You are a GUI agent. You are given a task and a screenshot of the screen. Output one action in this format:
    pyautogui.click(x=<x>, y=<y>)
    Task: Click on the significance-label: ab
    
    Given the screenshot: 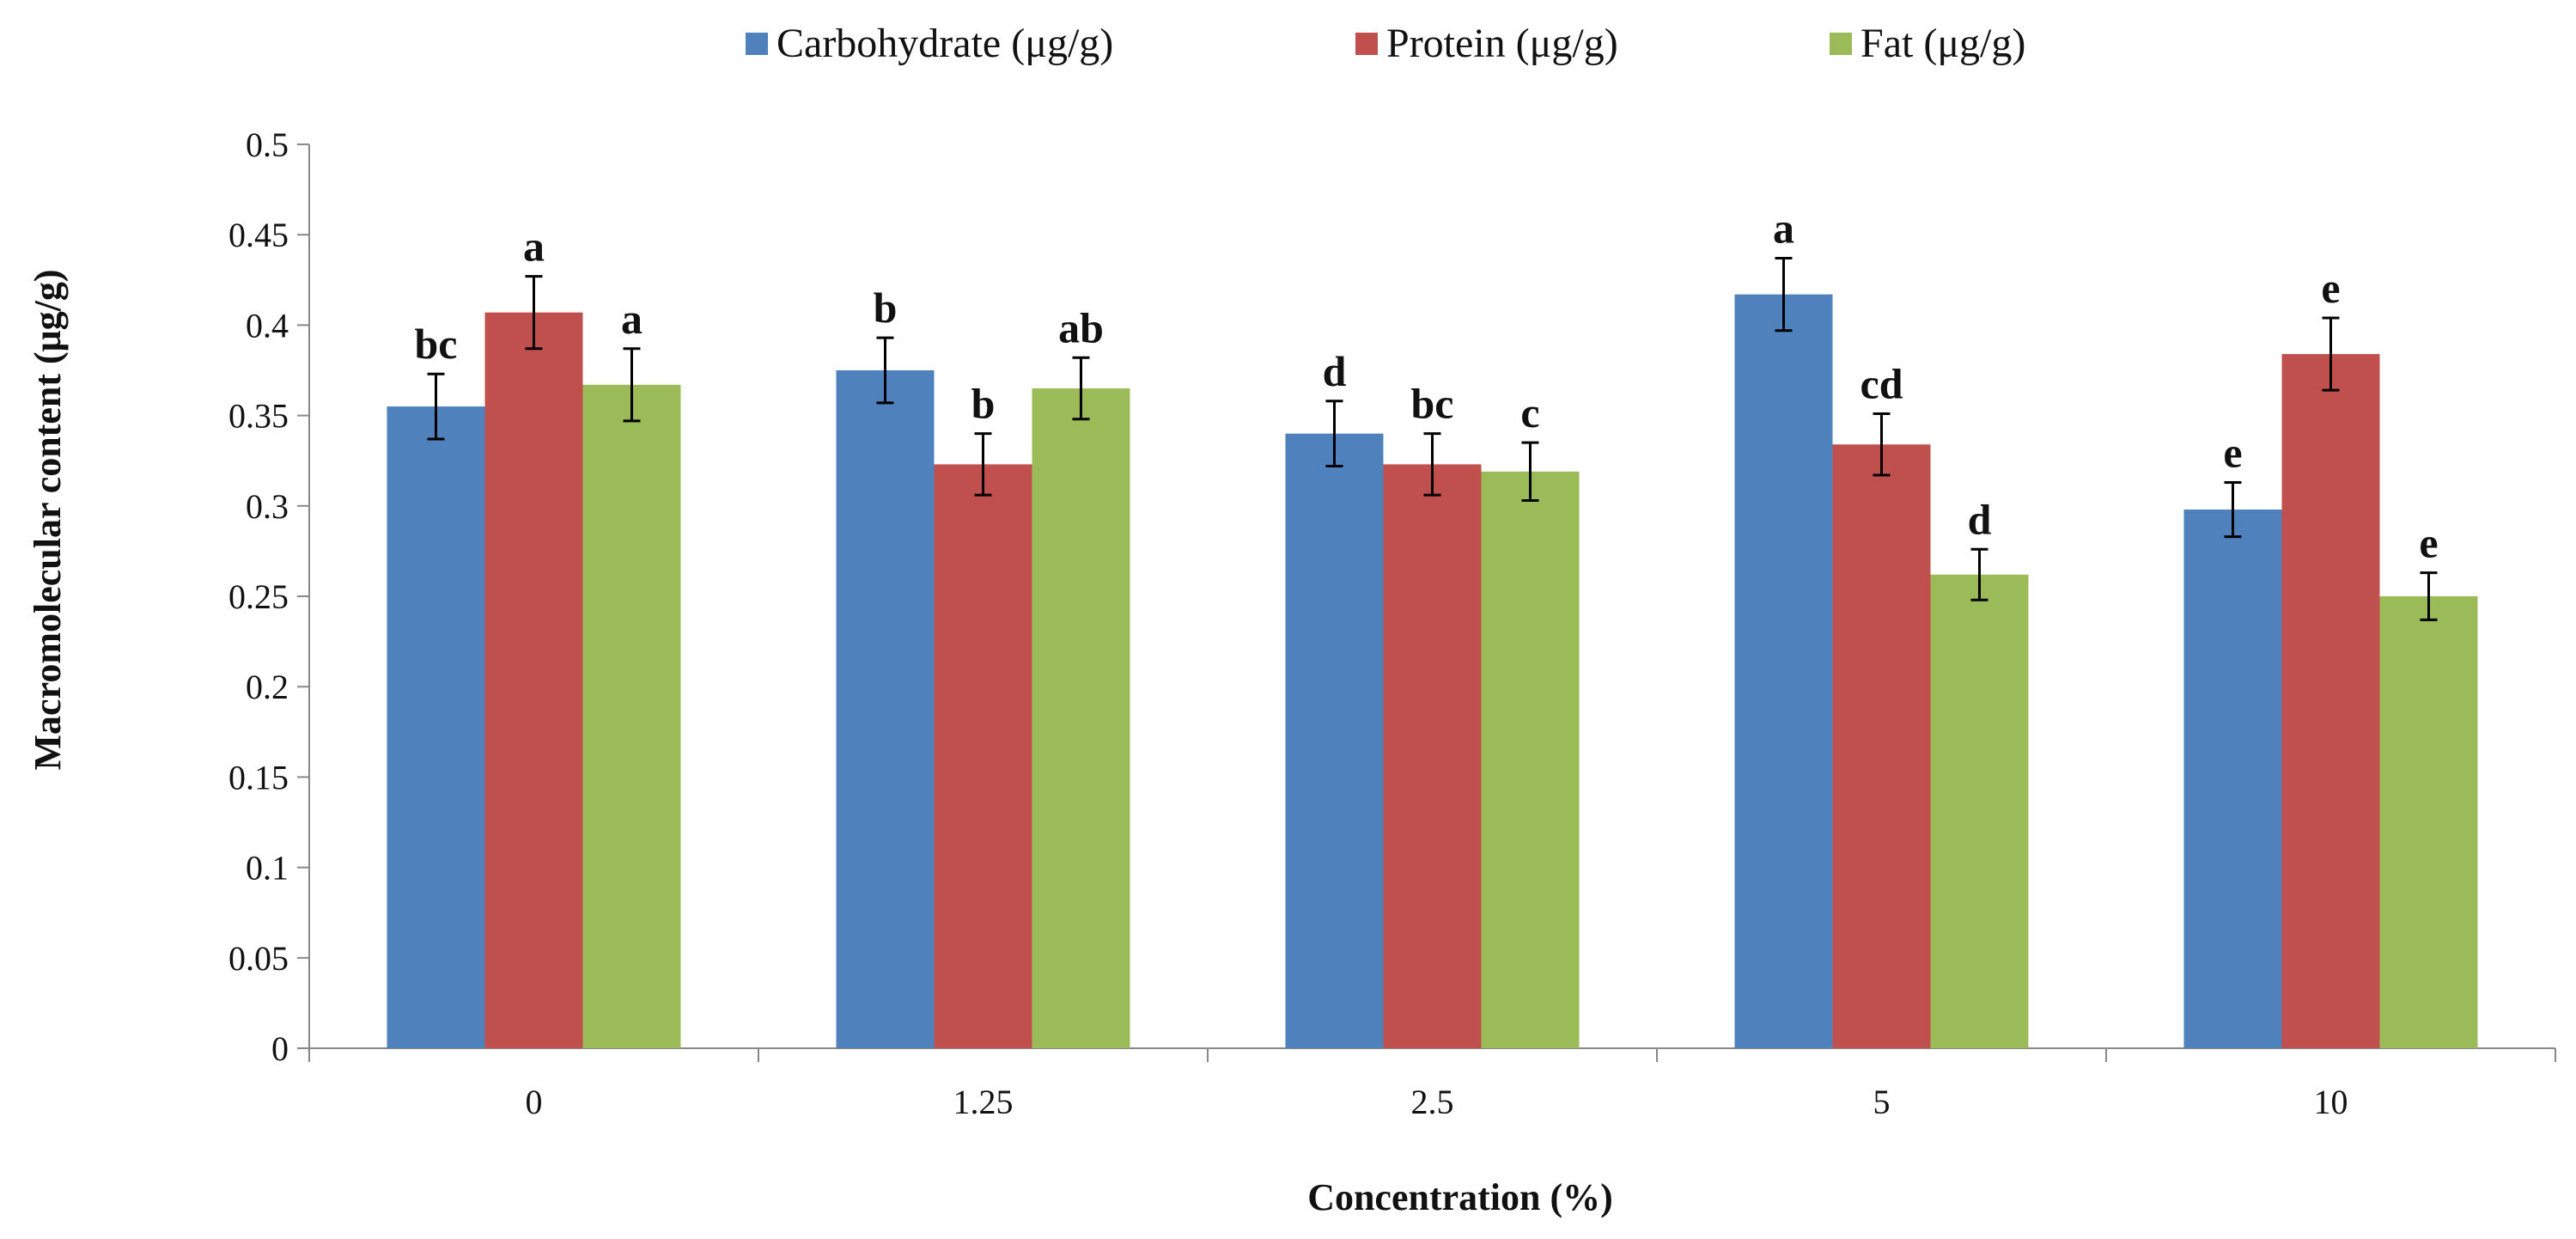 What is the action you would take?
    pyautogui.click(x=1081, y=327)
    